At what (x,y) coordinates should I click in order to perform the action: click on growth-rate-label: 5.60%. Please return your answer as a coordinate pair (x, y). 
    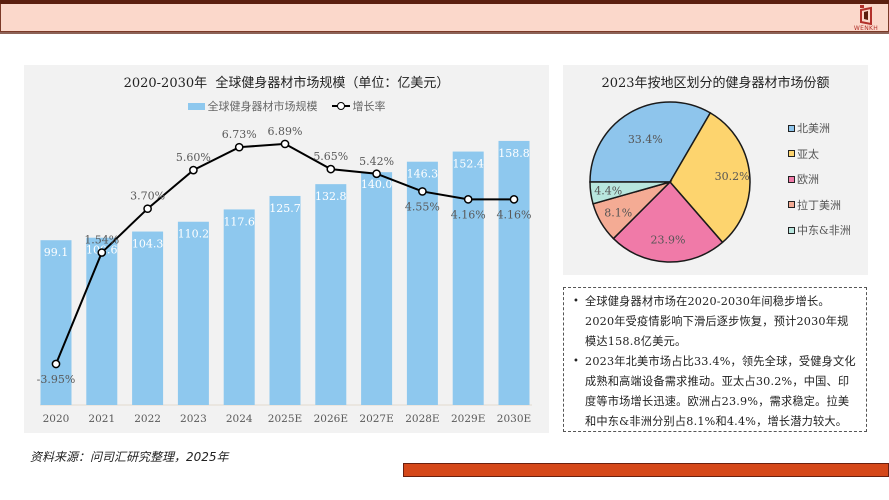
    Looking at the image, I should click on (193, 157).